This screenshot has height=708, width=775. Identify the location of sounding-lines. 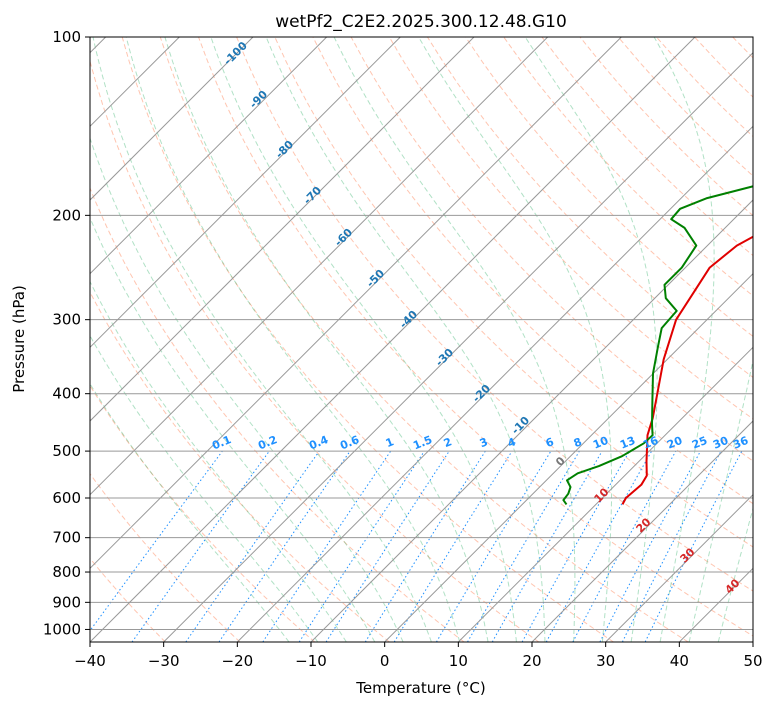
(657, 345).